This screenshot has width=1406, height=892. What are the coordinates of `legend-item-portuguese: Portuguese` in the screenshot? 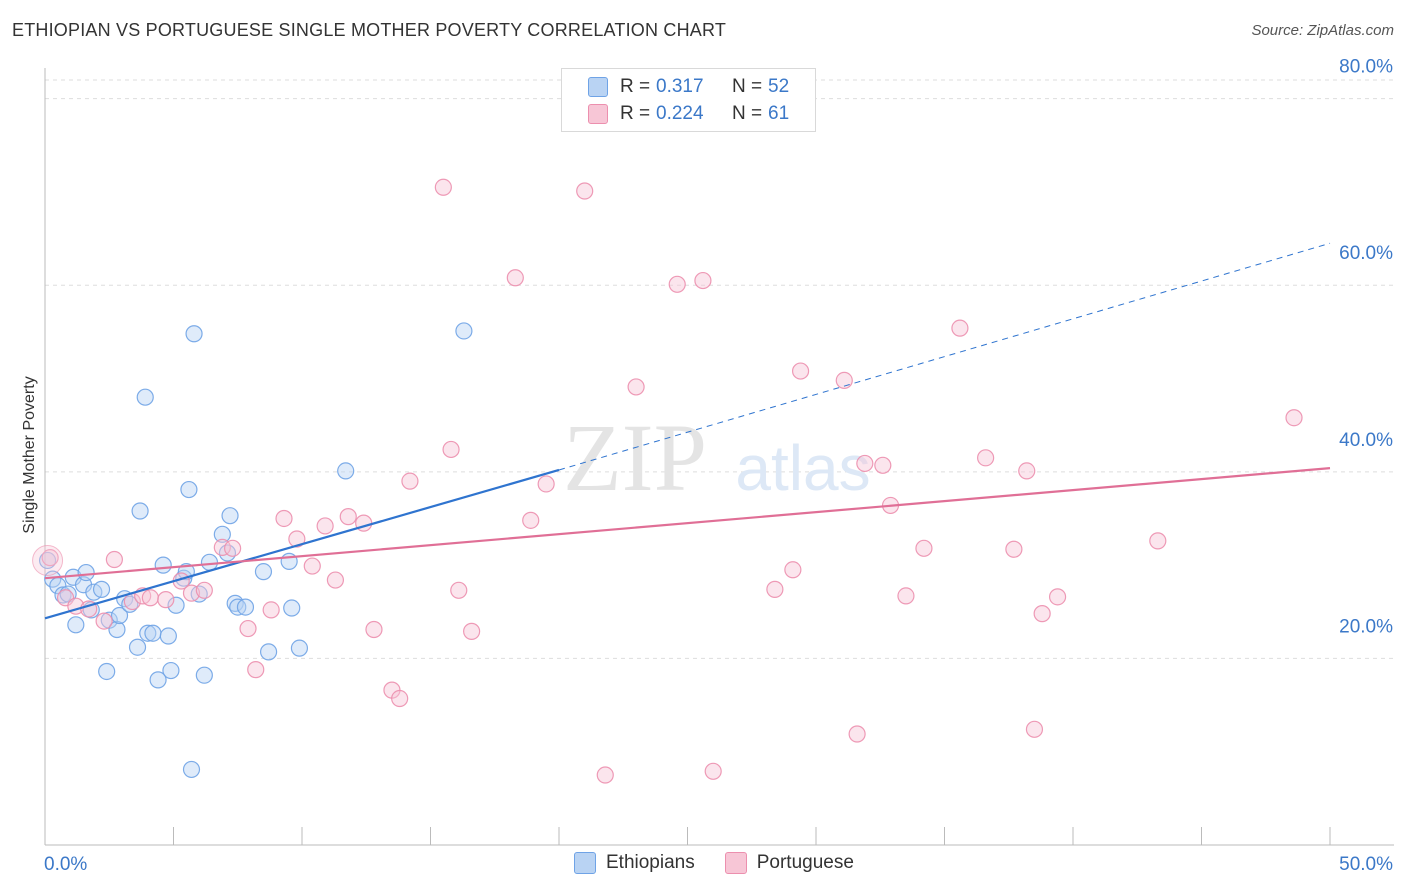 It's located at (789, 863).